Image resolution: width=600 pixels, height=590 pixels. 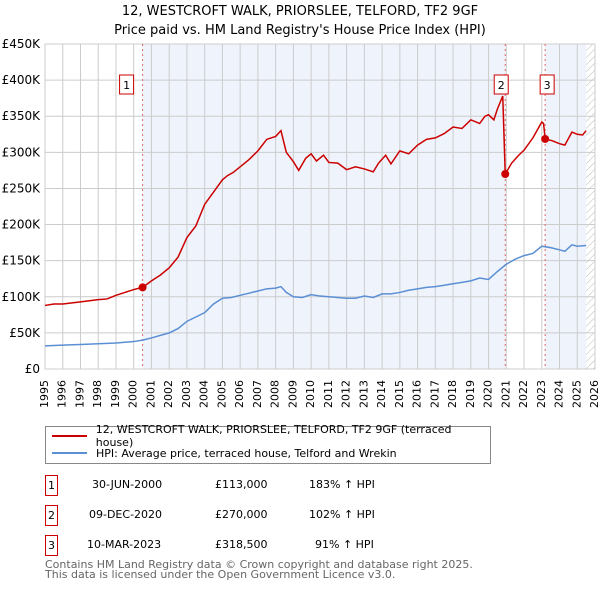 I want to click on marker-label: 1, so click(x=126, y=85).